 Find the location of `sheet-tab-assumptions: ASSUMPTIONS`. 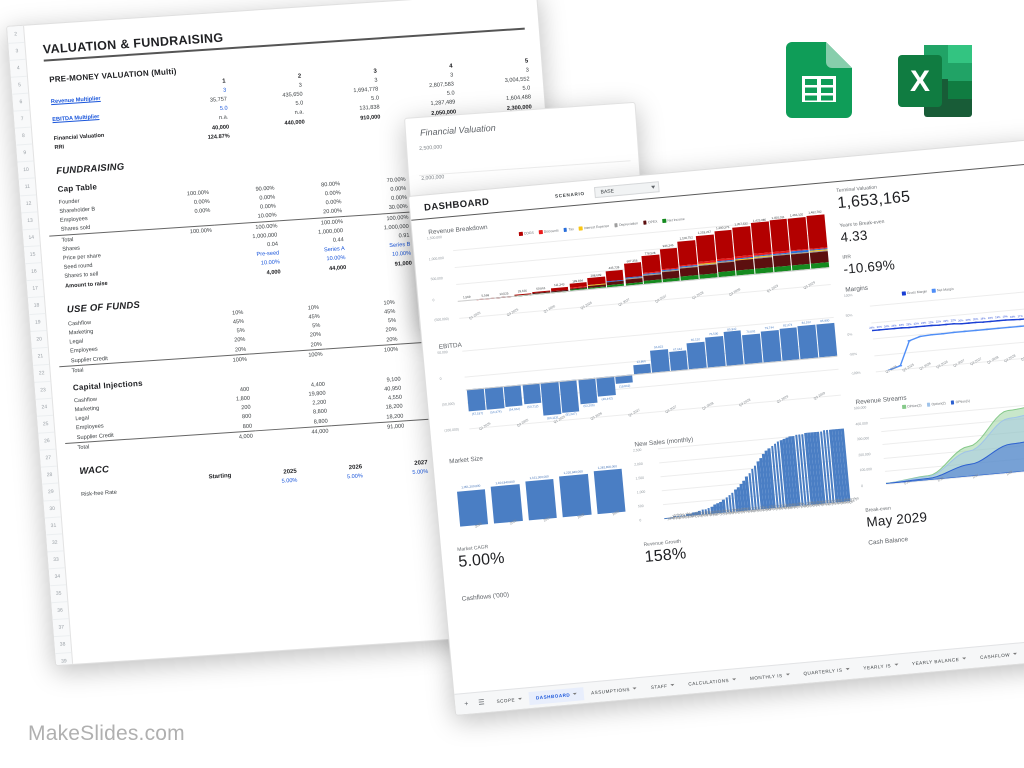

sheet-tab-assumptions: ASSUMPTIONS is located at coordinates (614, 690).